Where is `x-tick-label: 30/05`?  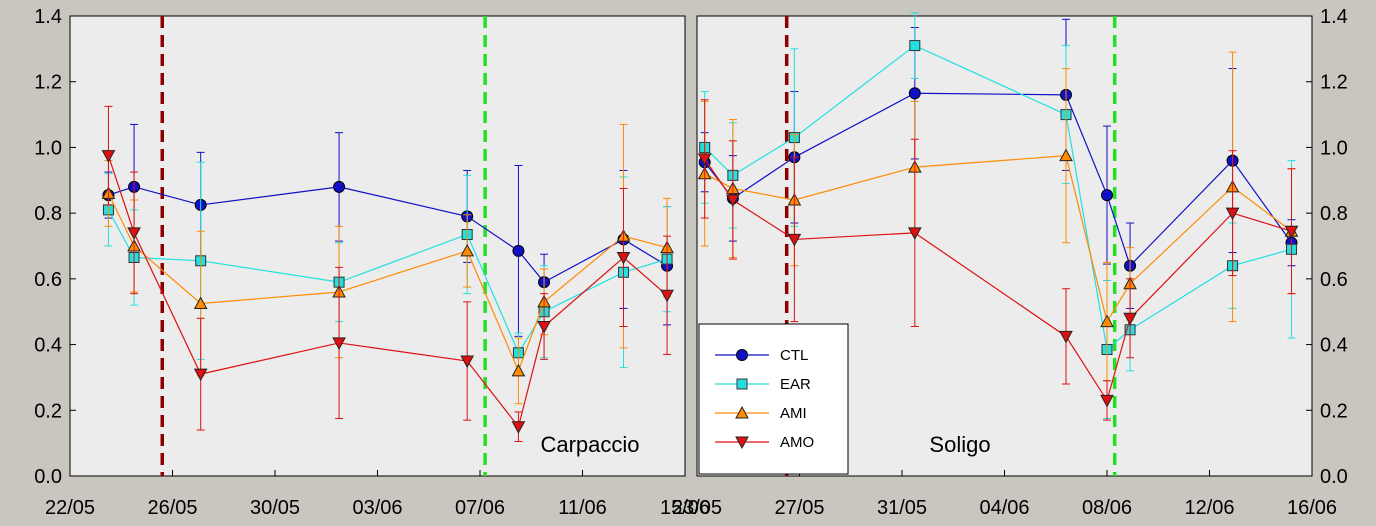
x-tick-label: 30/05 is located at coordinates (275, 508).